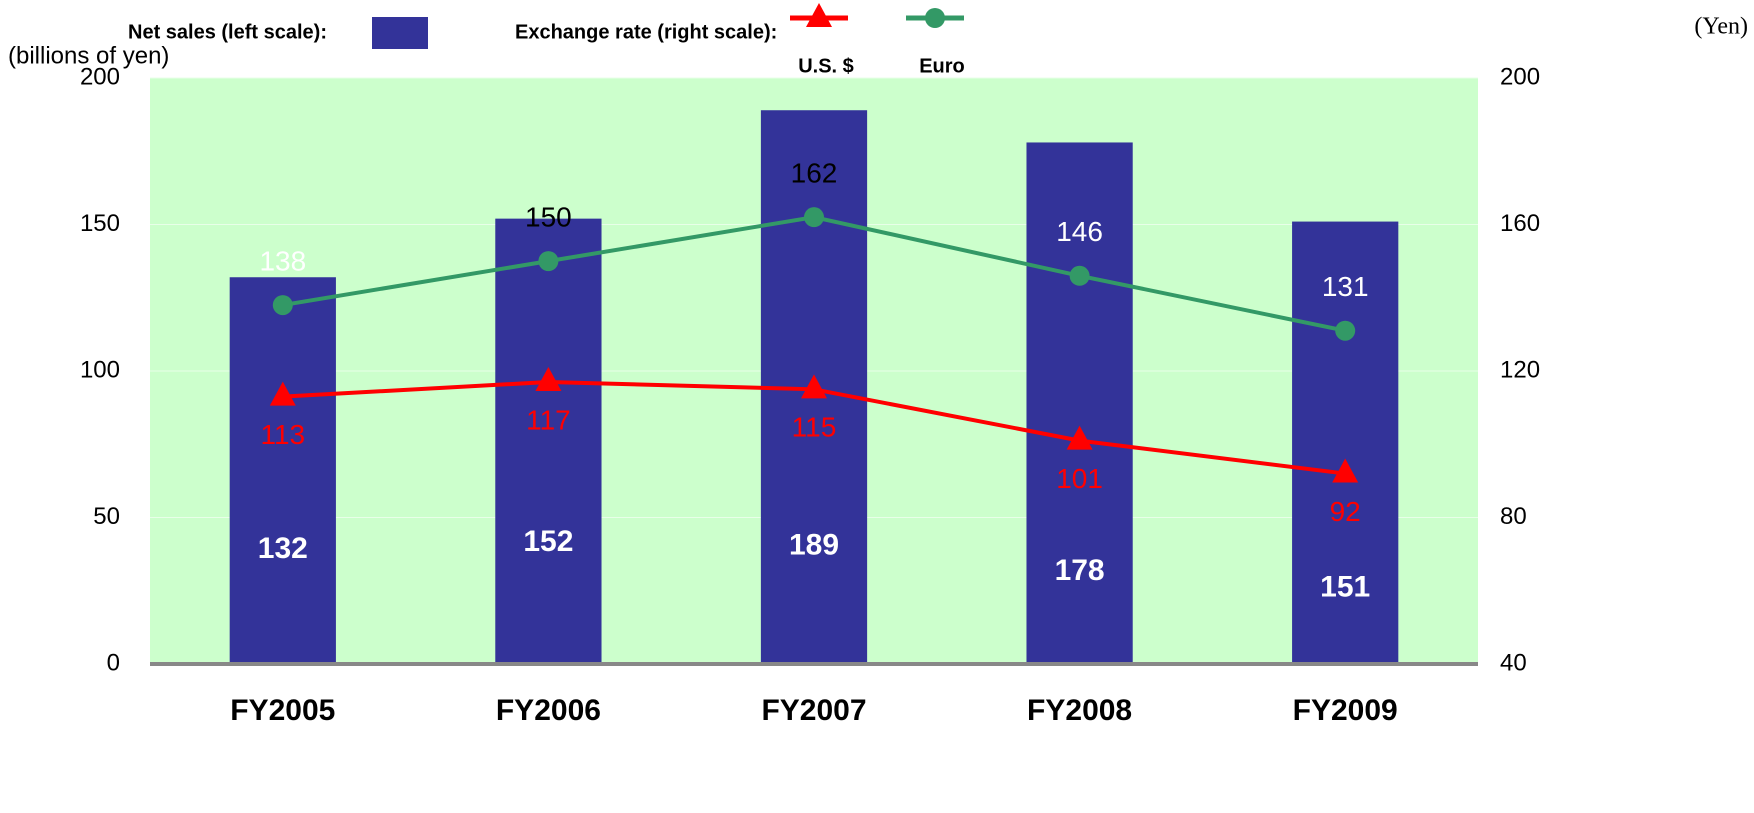 The width and height of the screenshot is (1754, 813). What do you see at coordinates (1513, 662) in the screenshot?
I see `y2-tick-label: 40` at bounding box center [1513, 662].